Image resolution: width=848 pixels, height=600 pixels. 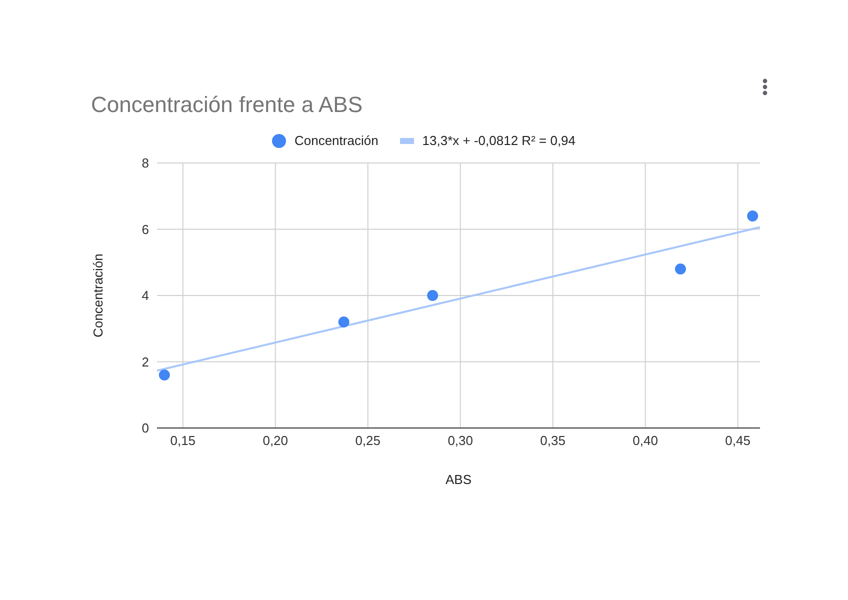 I want to click on x-tick-label: 0,20, so click(x=275, y=440).